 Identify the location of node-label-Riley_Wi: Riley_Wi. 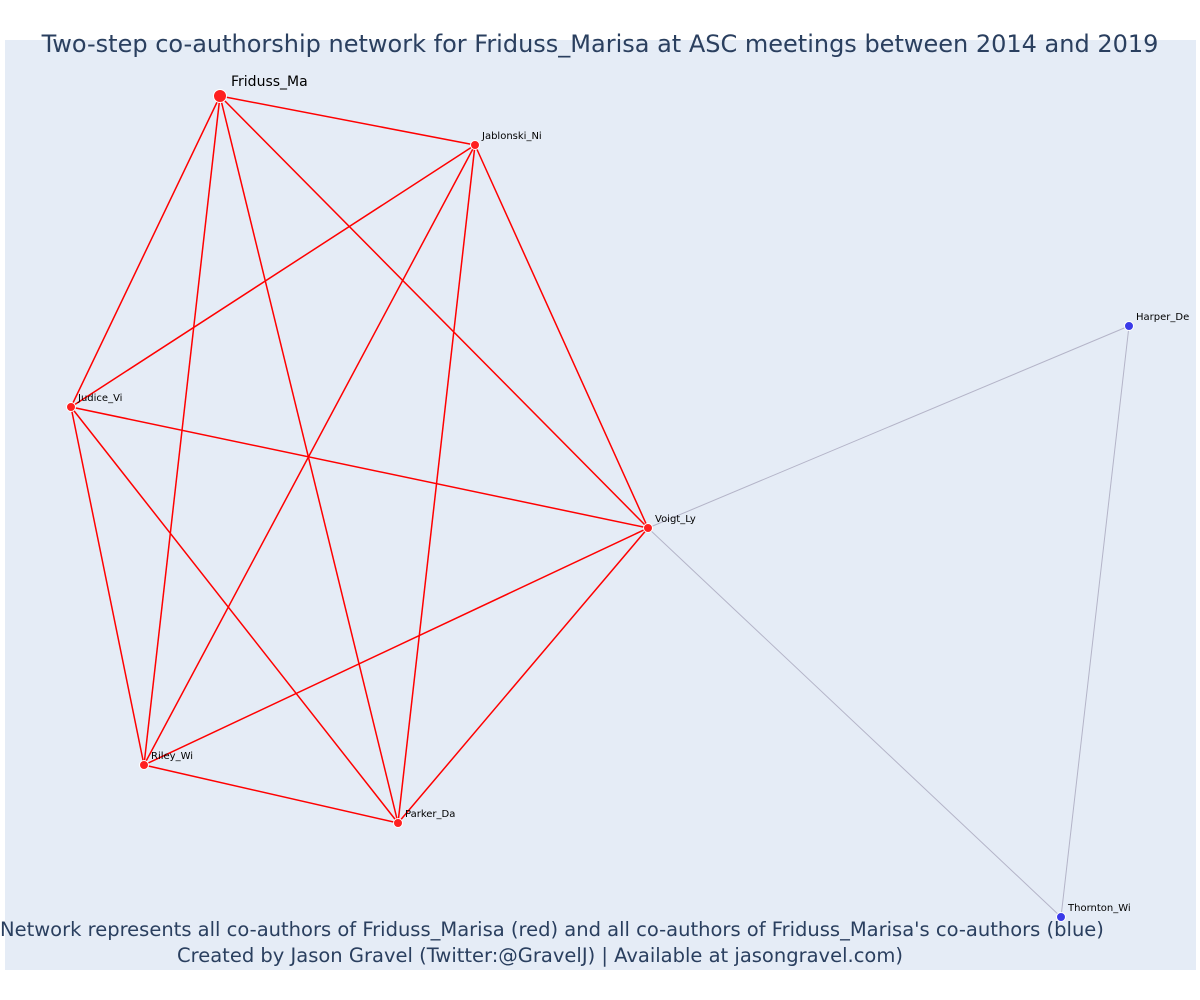
(172, 756).